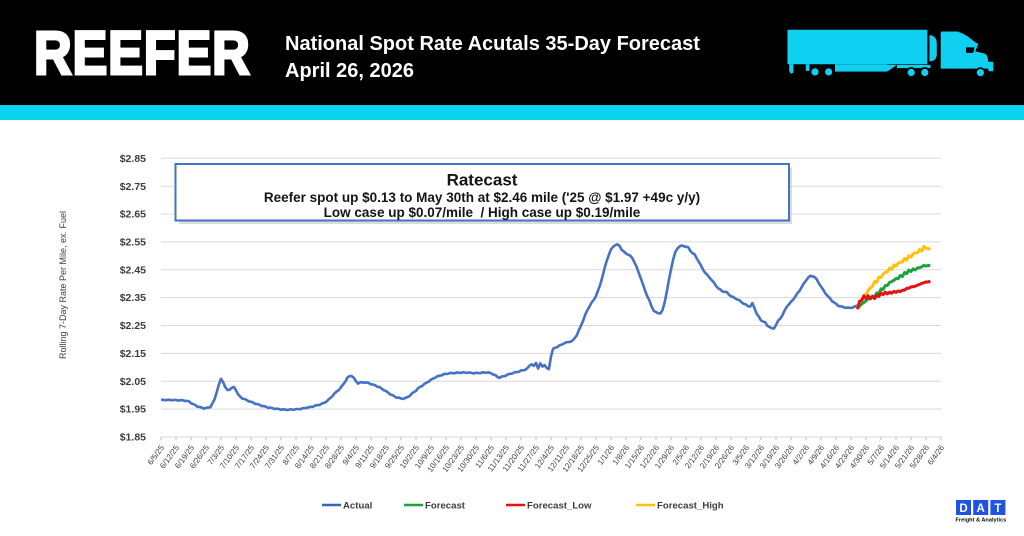 Image resolution: width=1024 pixels, height=536 pixels. What do you see at coordinates (981, 509) in the screenshot?
I see `svg-text: A` at bounding box center [981, 509].